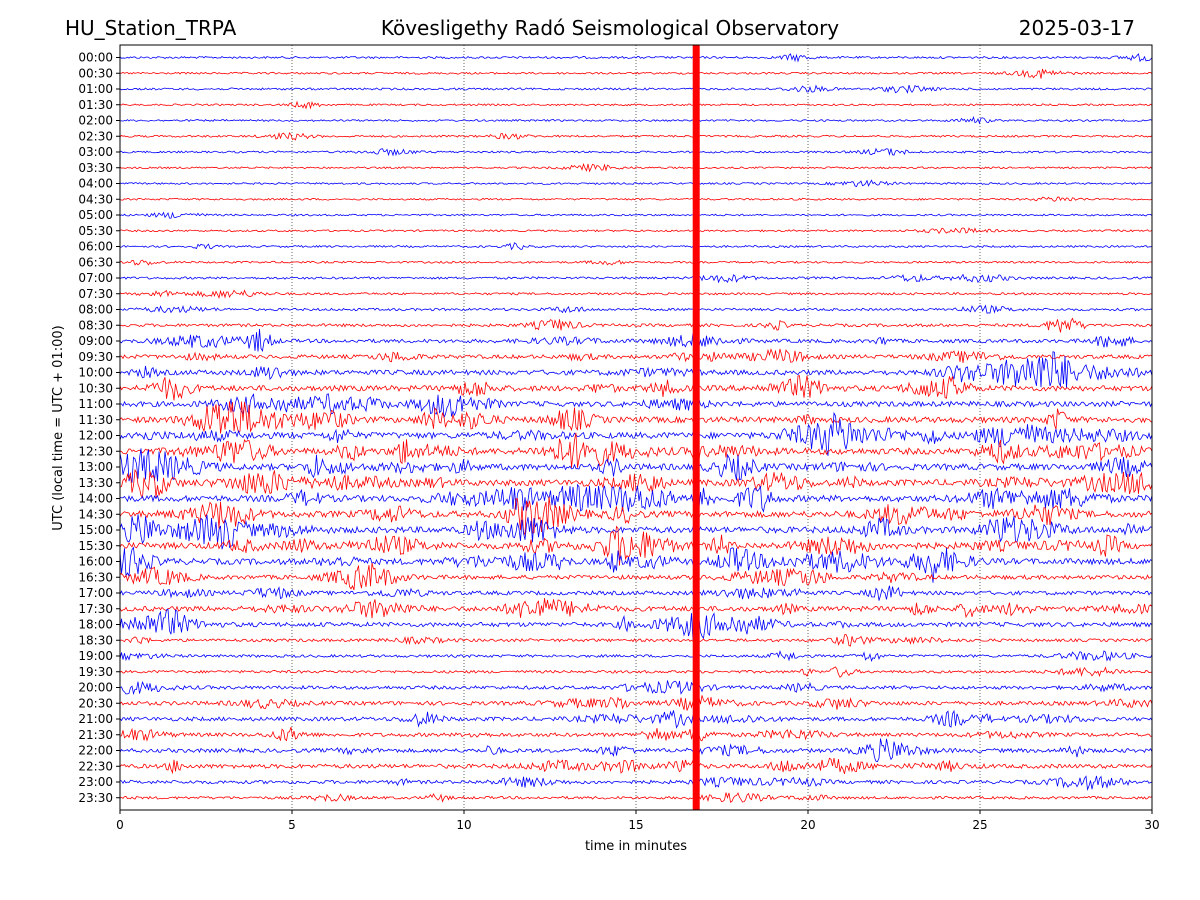 The height and width of the screenshot is (900, 1200). I want to click on y-tick-label: 04:30, so click(95, 199).